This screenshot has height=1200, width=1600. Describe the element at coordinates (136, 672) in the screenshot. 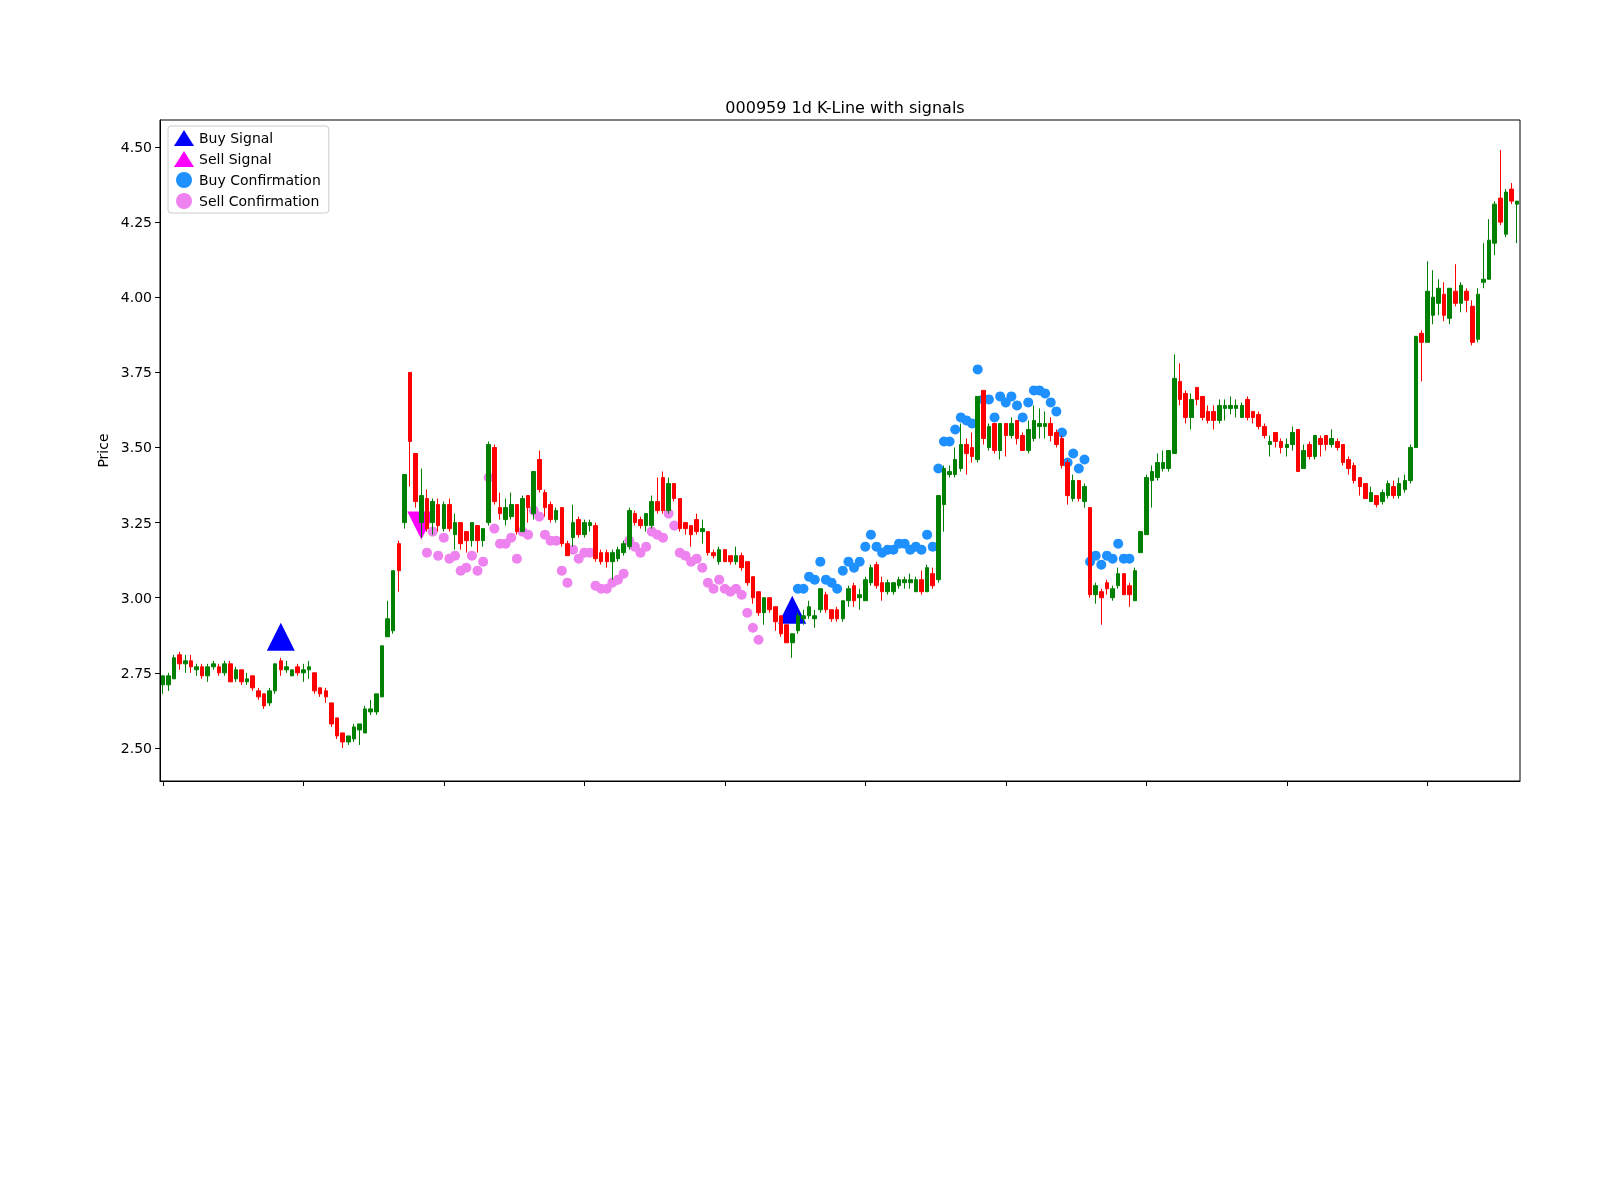

I see `y-tick-label: 2.75` at that location.